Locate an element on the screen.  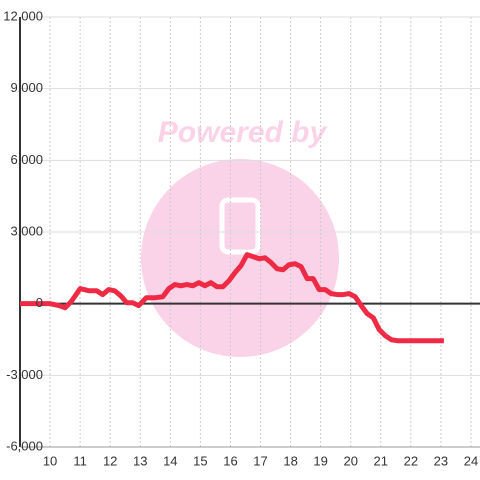
y-tick-label: 3,000 is located at coordinates (26, 230).